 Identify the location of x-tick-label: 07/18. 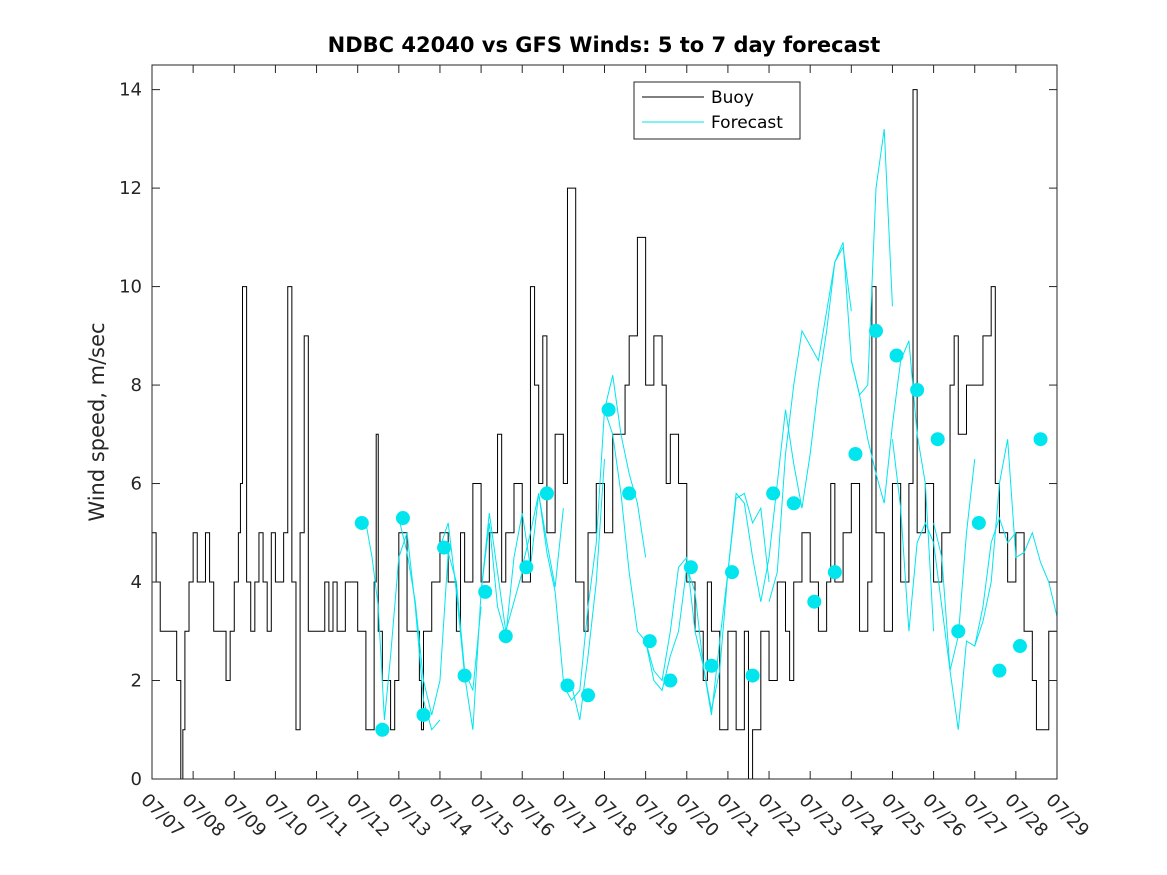
(615, 816).